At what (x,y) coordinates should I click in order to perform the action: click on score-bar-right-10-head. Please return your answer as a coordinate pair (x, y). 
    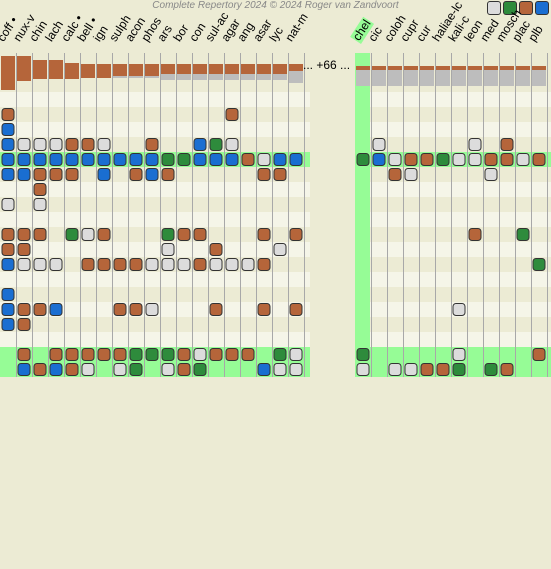
    Looking at the image, I should click on (523, 68).